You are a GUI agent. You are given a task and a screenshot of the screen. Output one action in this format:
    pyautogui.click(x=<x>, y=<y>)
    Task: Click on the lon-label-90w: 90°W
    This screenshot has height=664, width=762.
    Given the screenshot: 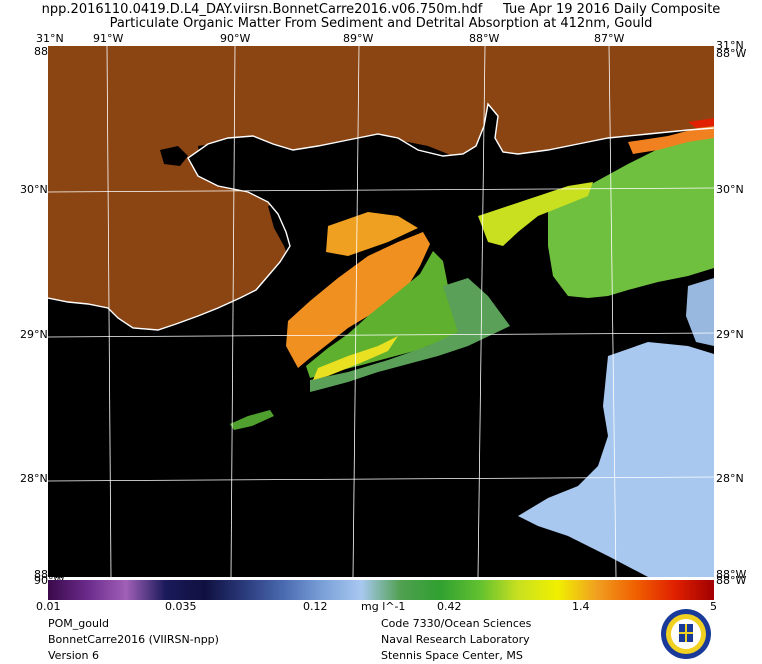 What is the action you would take?
    pyautogui.click(x=235, y=38)
    